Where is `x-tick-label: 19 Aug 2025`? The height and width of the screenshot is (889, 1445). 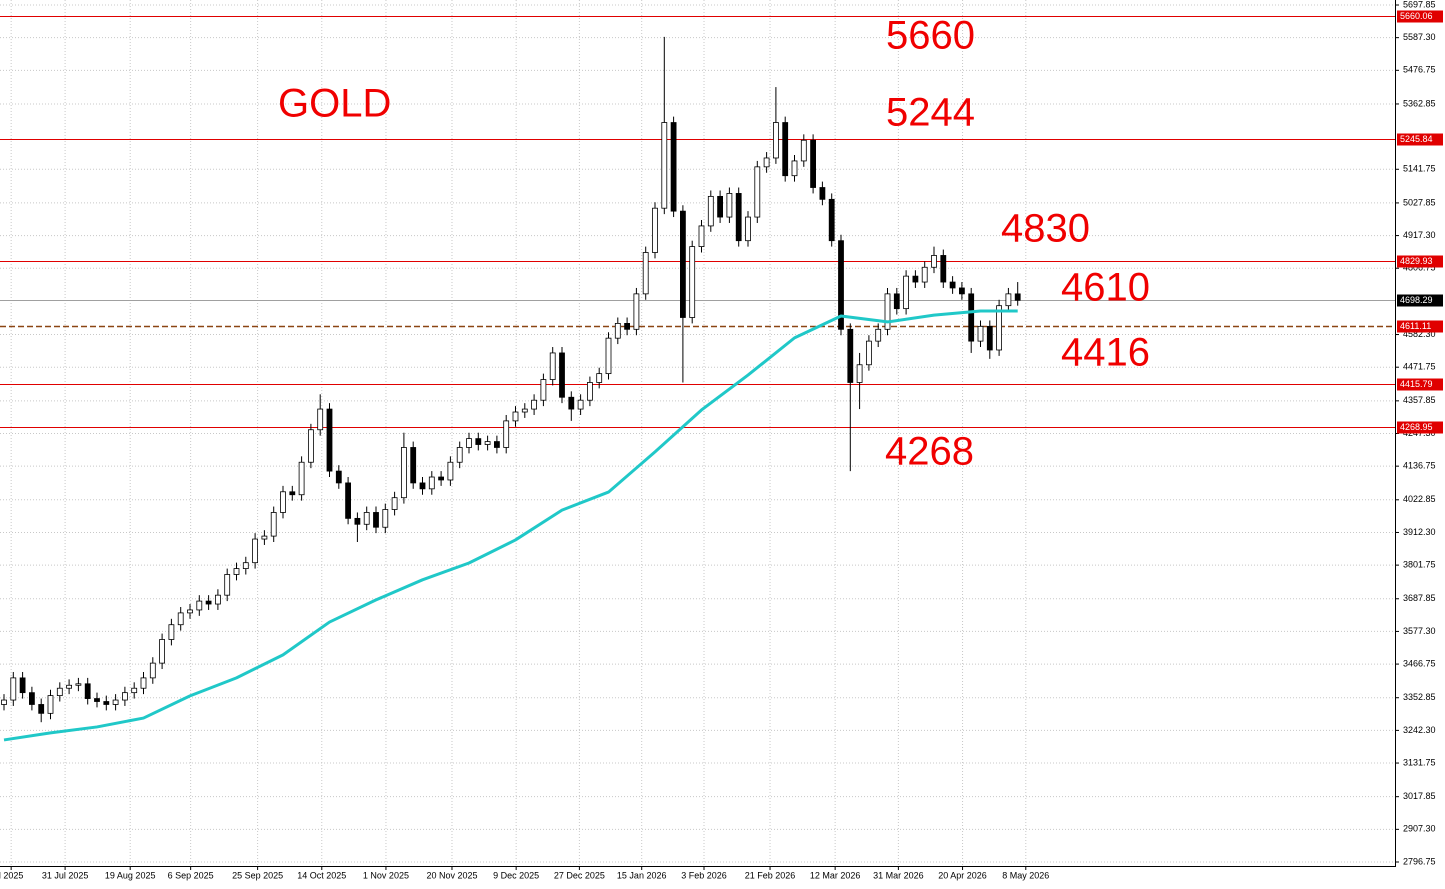
x-tick-label: 19 Aug 2025 is located at coordinates (130, 875).